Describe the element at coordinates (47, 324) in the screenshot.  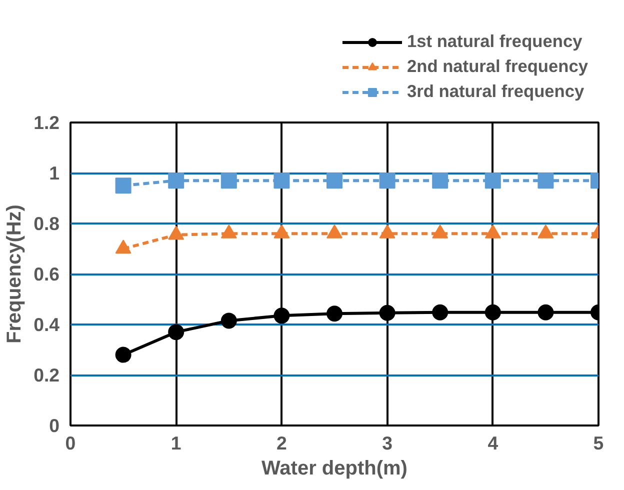
I see `y-tick-label: 0.4` at that location.